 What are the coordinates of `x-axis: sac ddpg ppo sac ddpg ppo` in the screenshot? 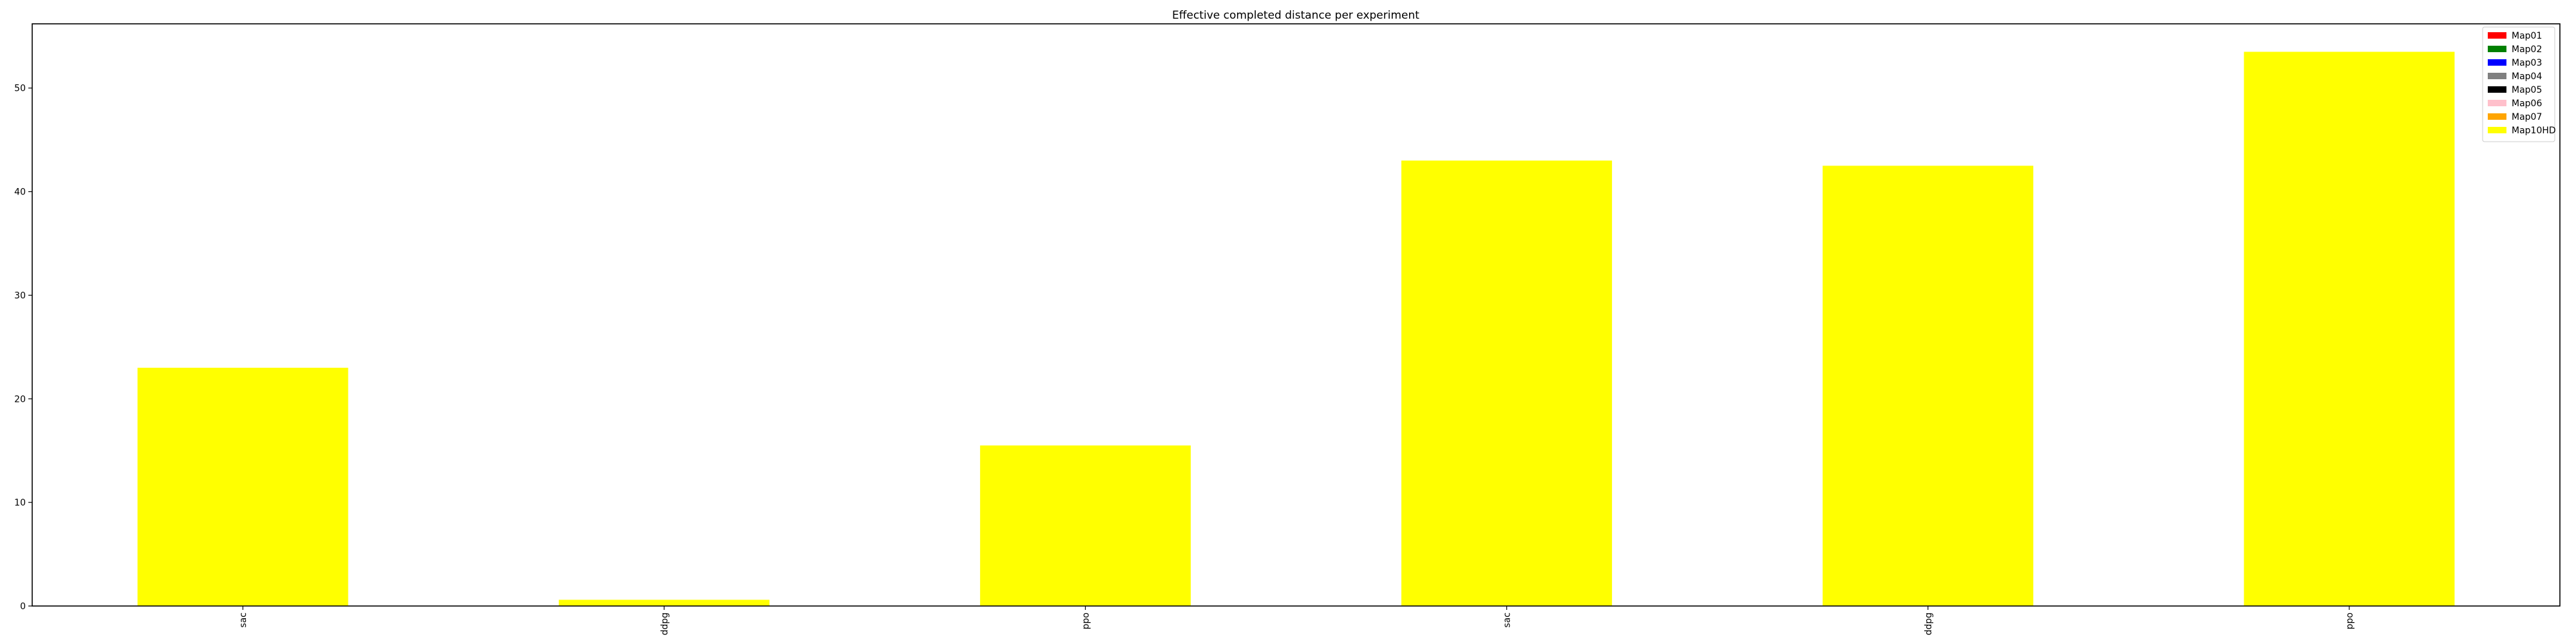 It's located at (1296, 621).